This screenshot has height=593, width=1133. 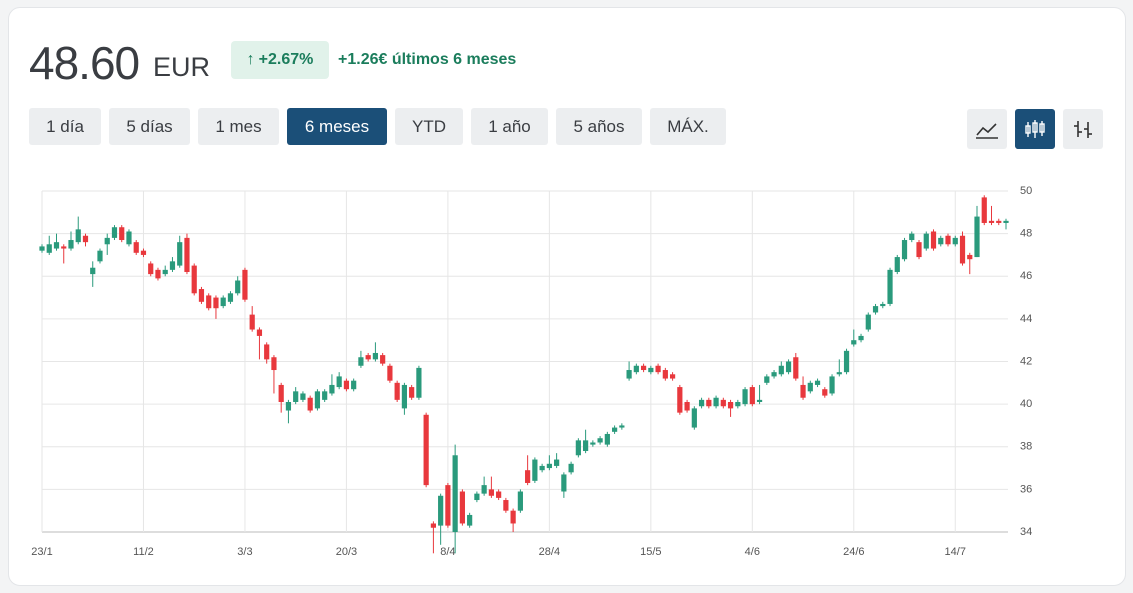 I want to click on range-button: YTD, so click(x=429, y=126).